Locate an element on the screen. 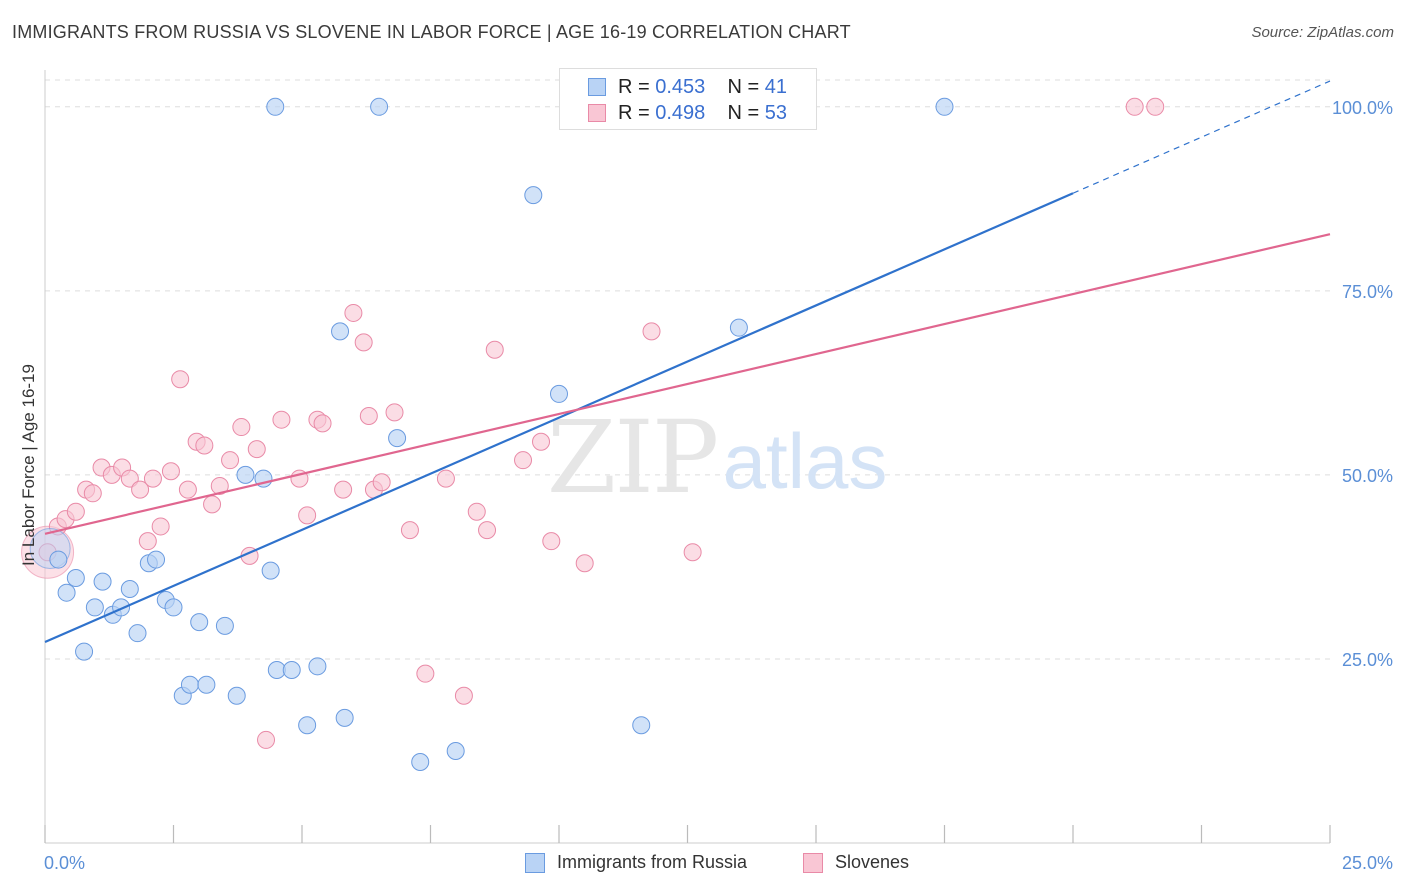 The image size is (1406, 892). watermark-atlas: atlas is located at coordinates (805, 461).